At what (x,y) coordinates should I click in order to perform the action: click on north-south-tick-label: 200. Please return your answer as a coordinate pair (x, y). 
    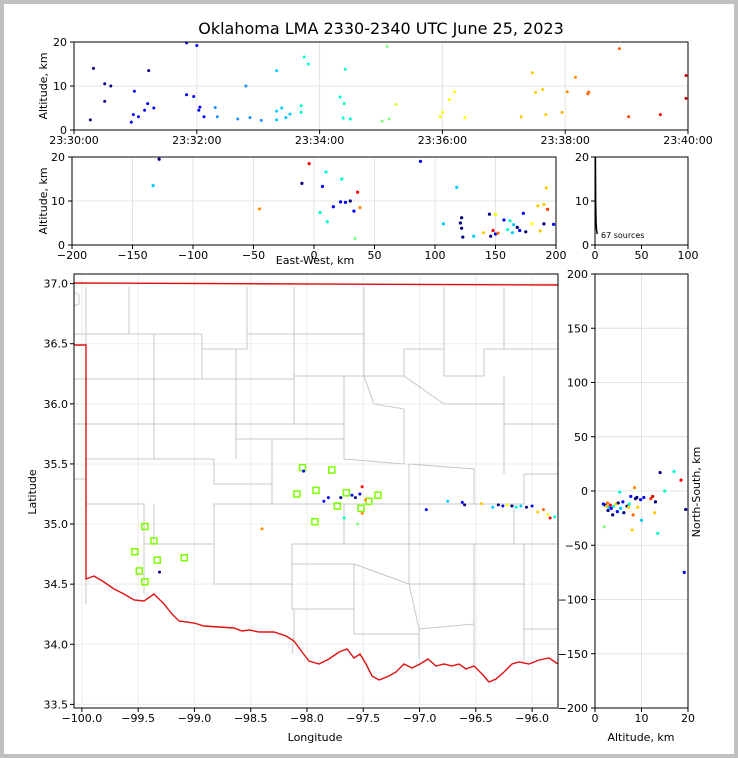
    Looking at the image, I should click on (577, 274).